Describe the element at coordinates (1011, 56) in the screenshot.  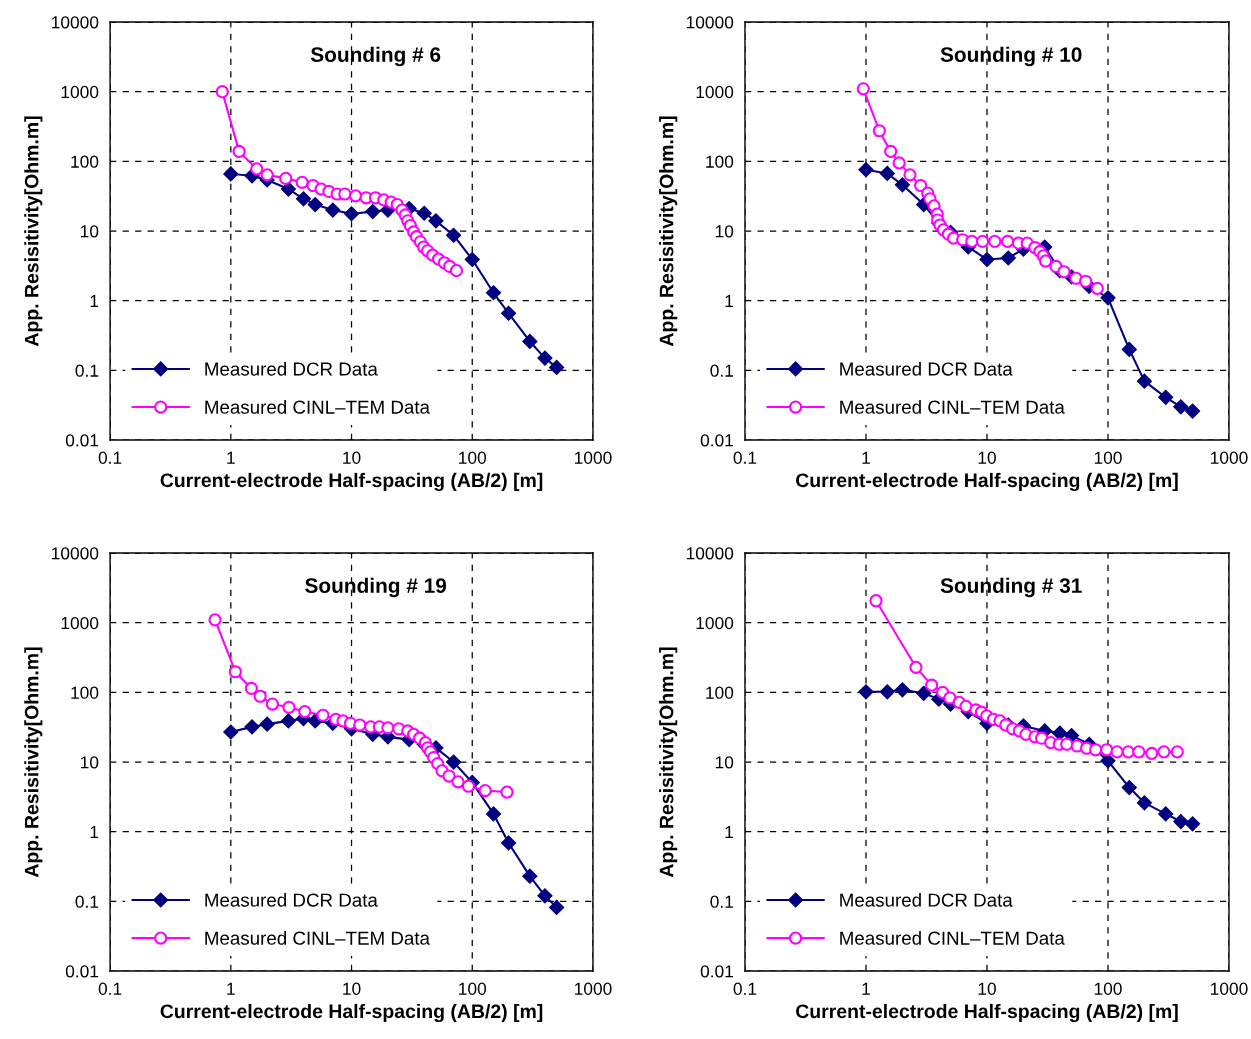
I see `text: Sounding # 10` at that location.